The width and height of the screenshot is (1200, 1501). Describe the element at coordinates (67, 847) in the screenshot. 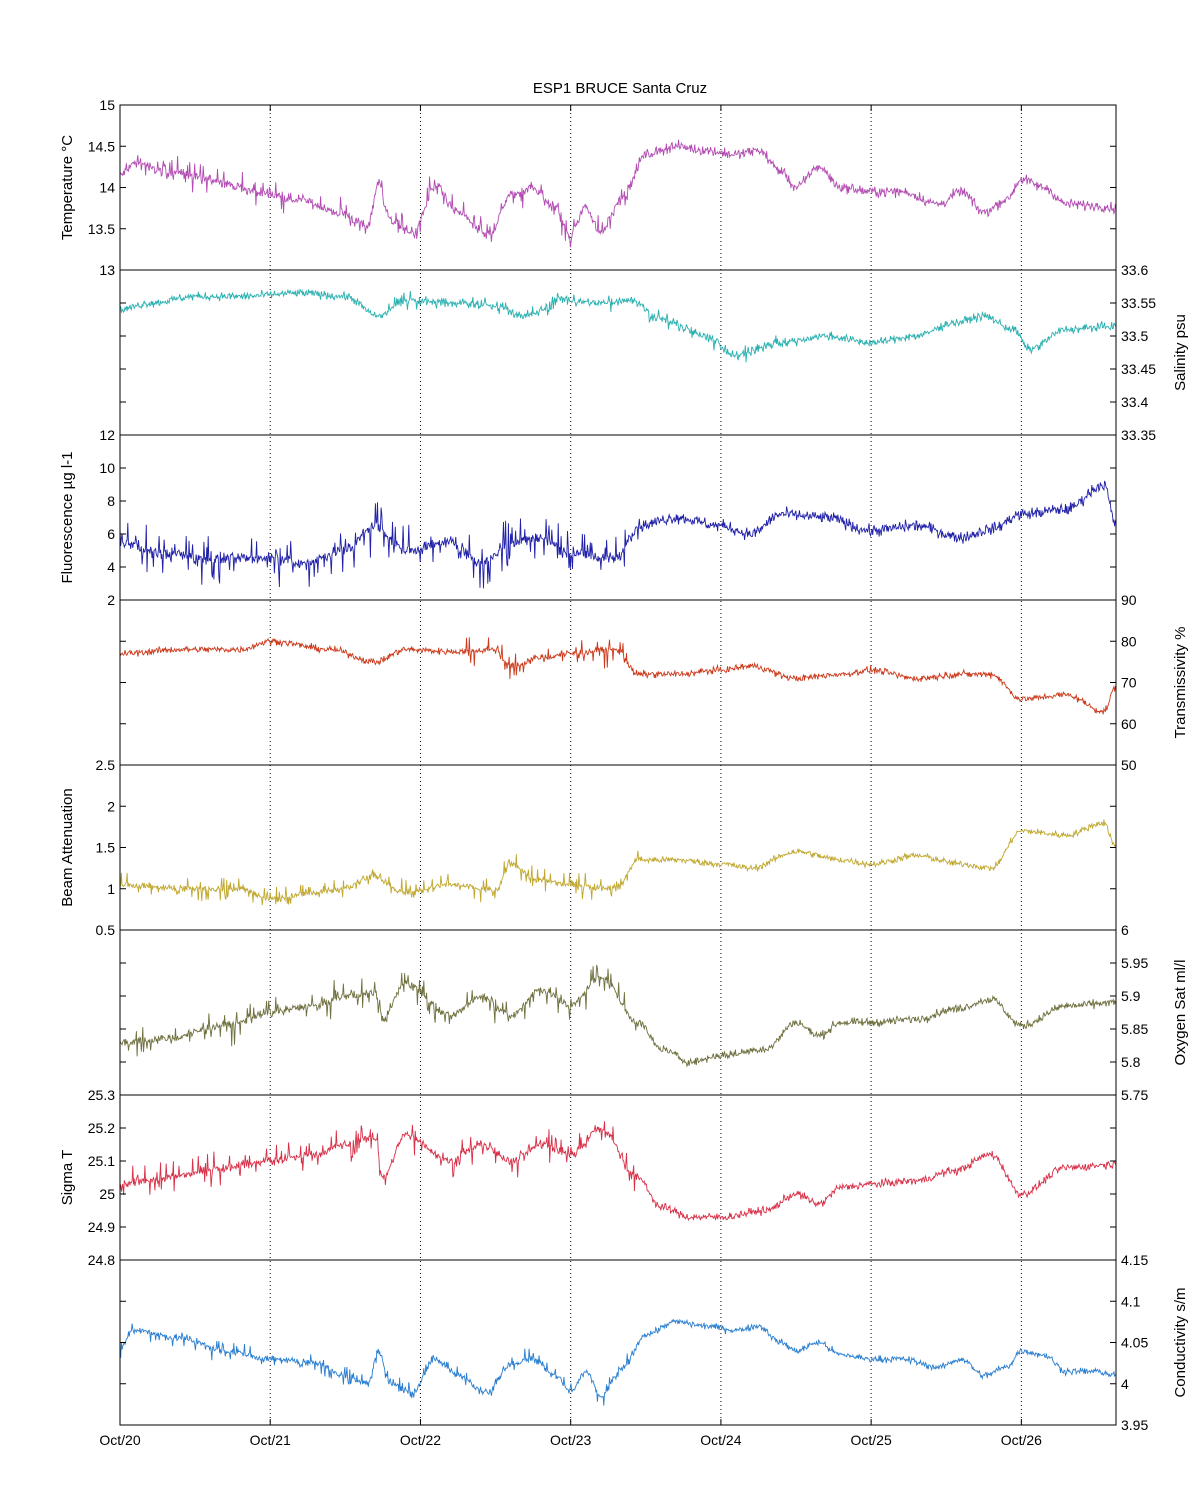

I see `beam-attenuation-axis-label: Beam Attenuation` at that location.